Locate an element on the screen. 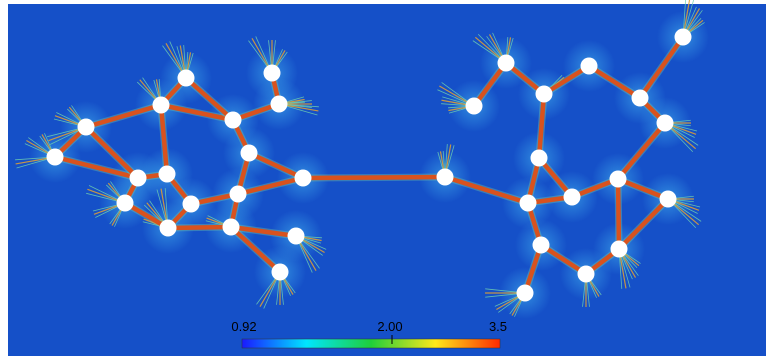 The width and height of the screenshot is (768, 358). colorbar-max-label: 3.5 is located at coordinates (498, 326).